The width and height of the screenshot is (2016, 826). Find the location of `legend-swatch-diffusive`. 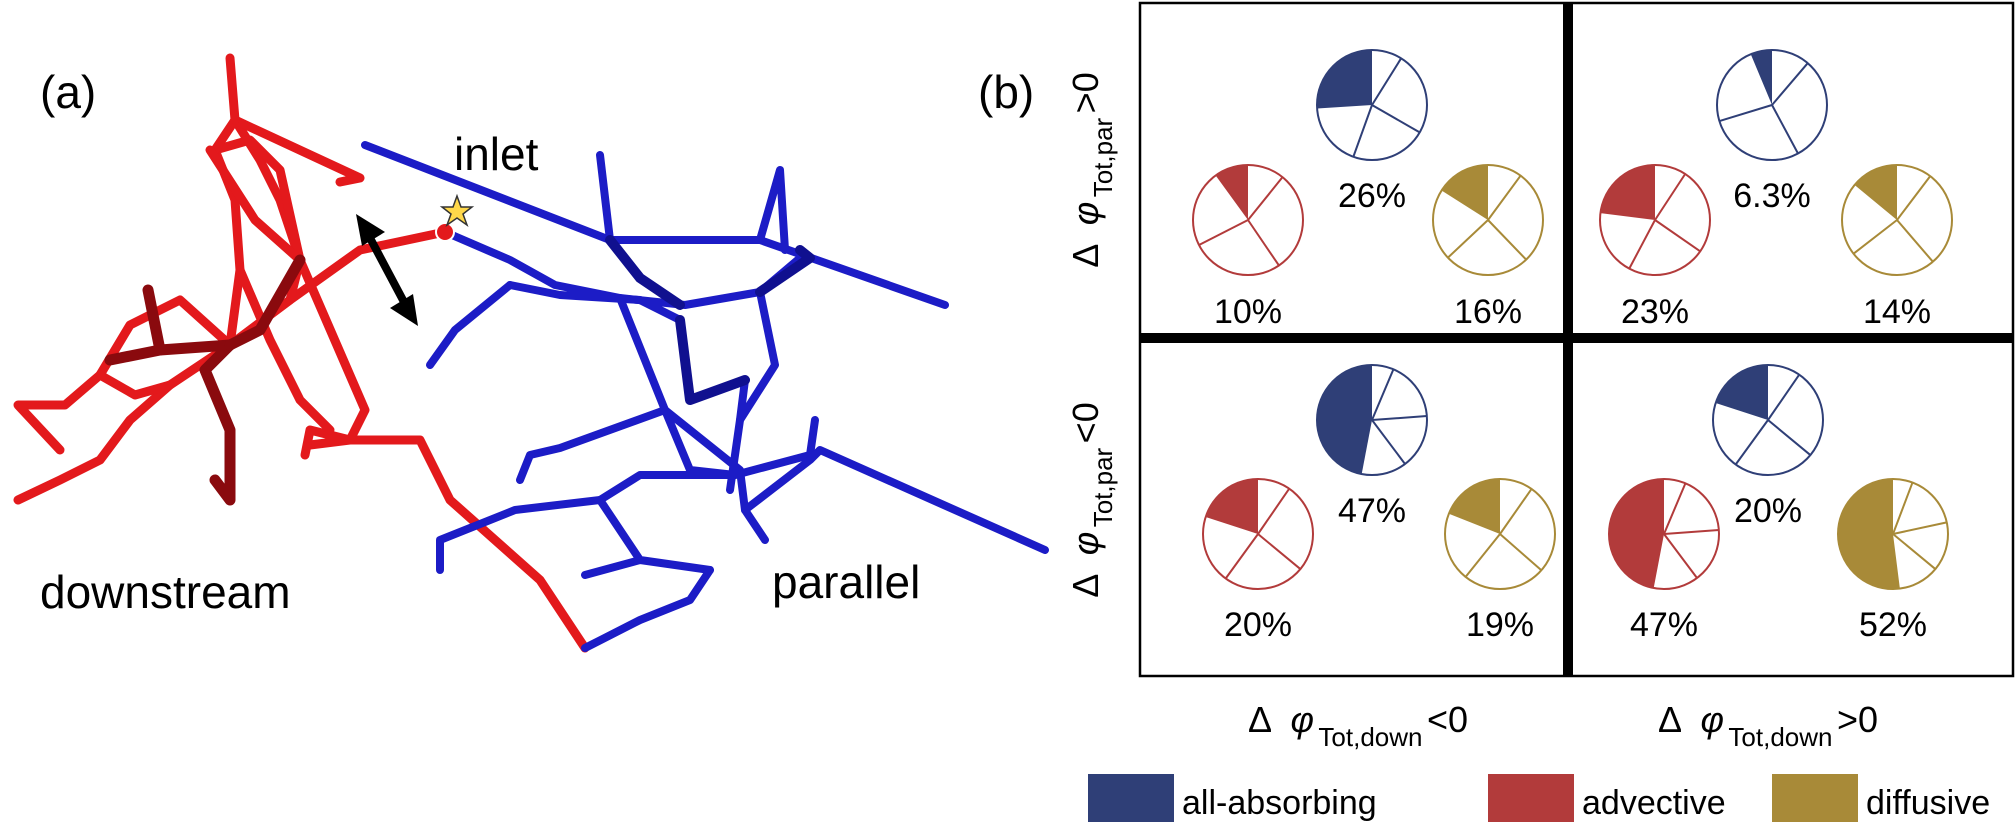

legend-swatch-diffusive is located at coordinates (1815, 798).